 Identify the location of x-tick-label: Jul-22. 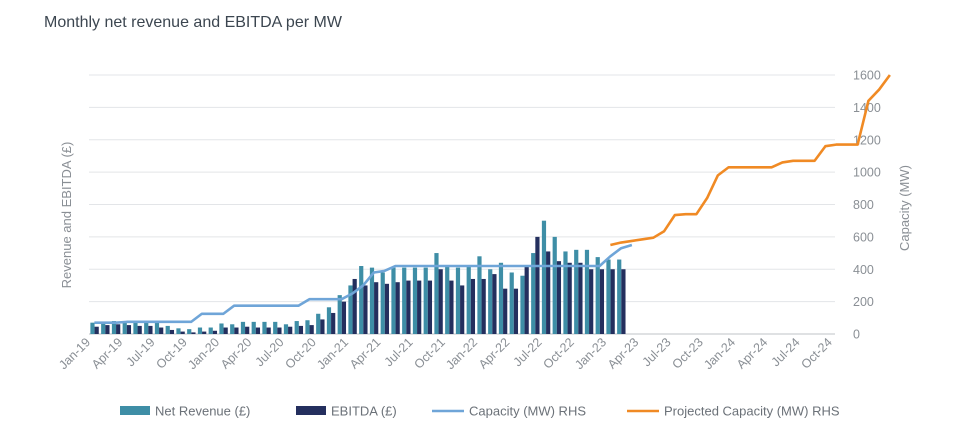
(528, 352).